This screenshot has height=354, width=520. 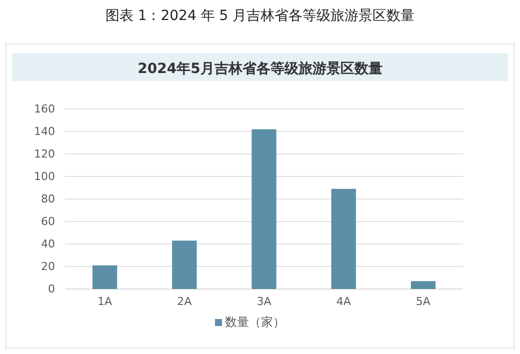 I want to click on legend-label: 数量（家）, so click(x=255, y=322).